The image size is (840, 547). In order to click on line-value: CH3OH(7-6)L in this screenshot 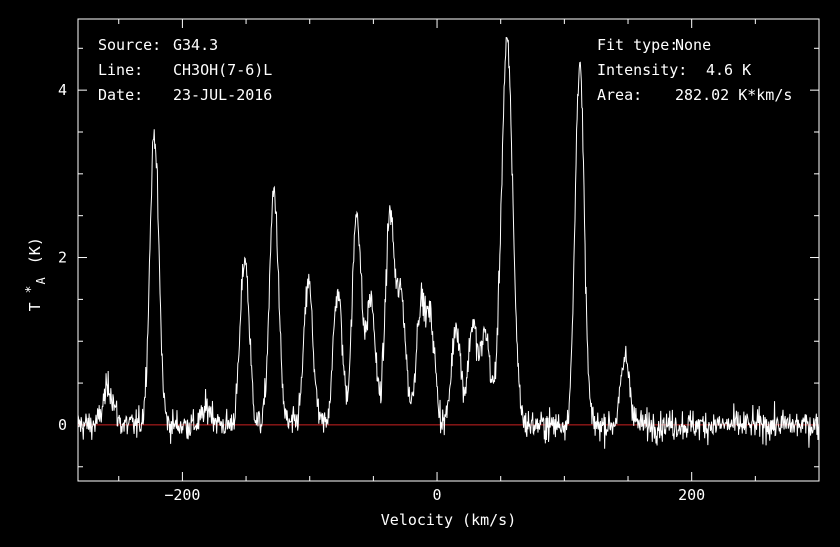, I will do `click(223, 70)`.